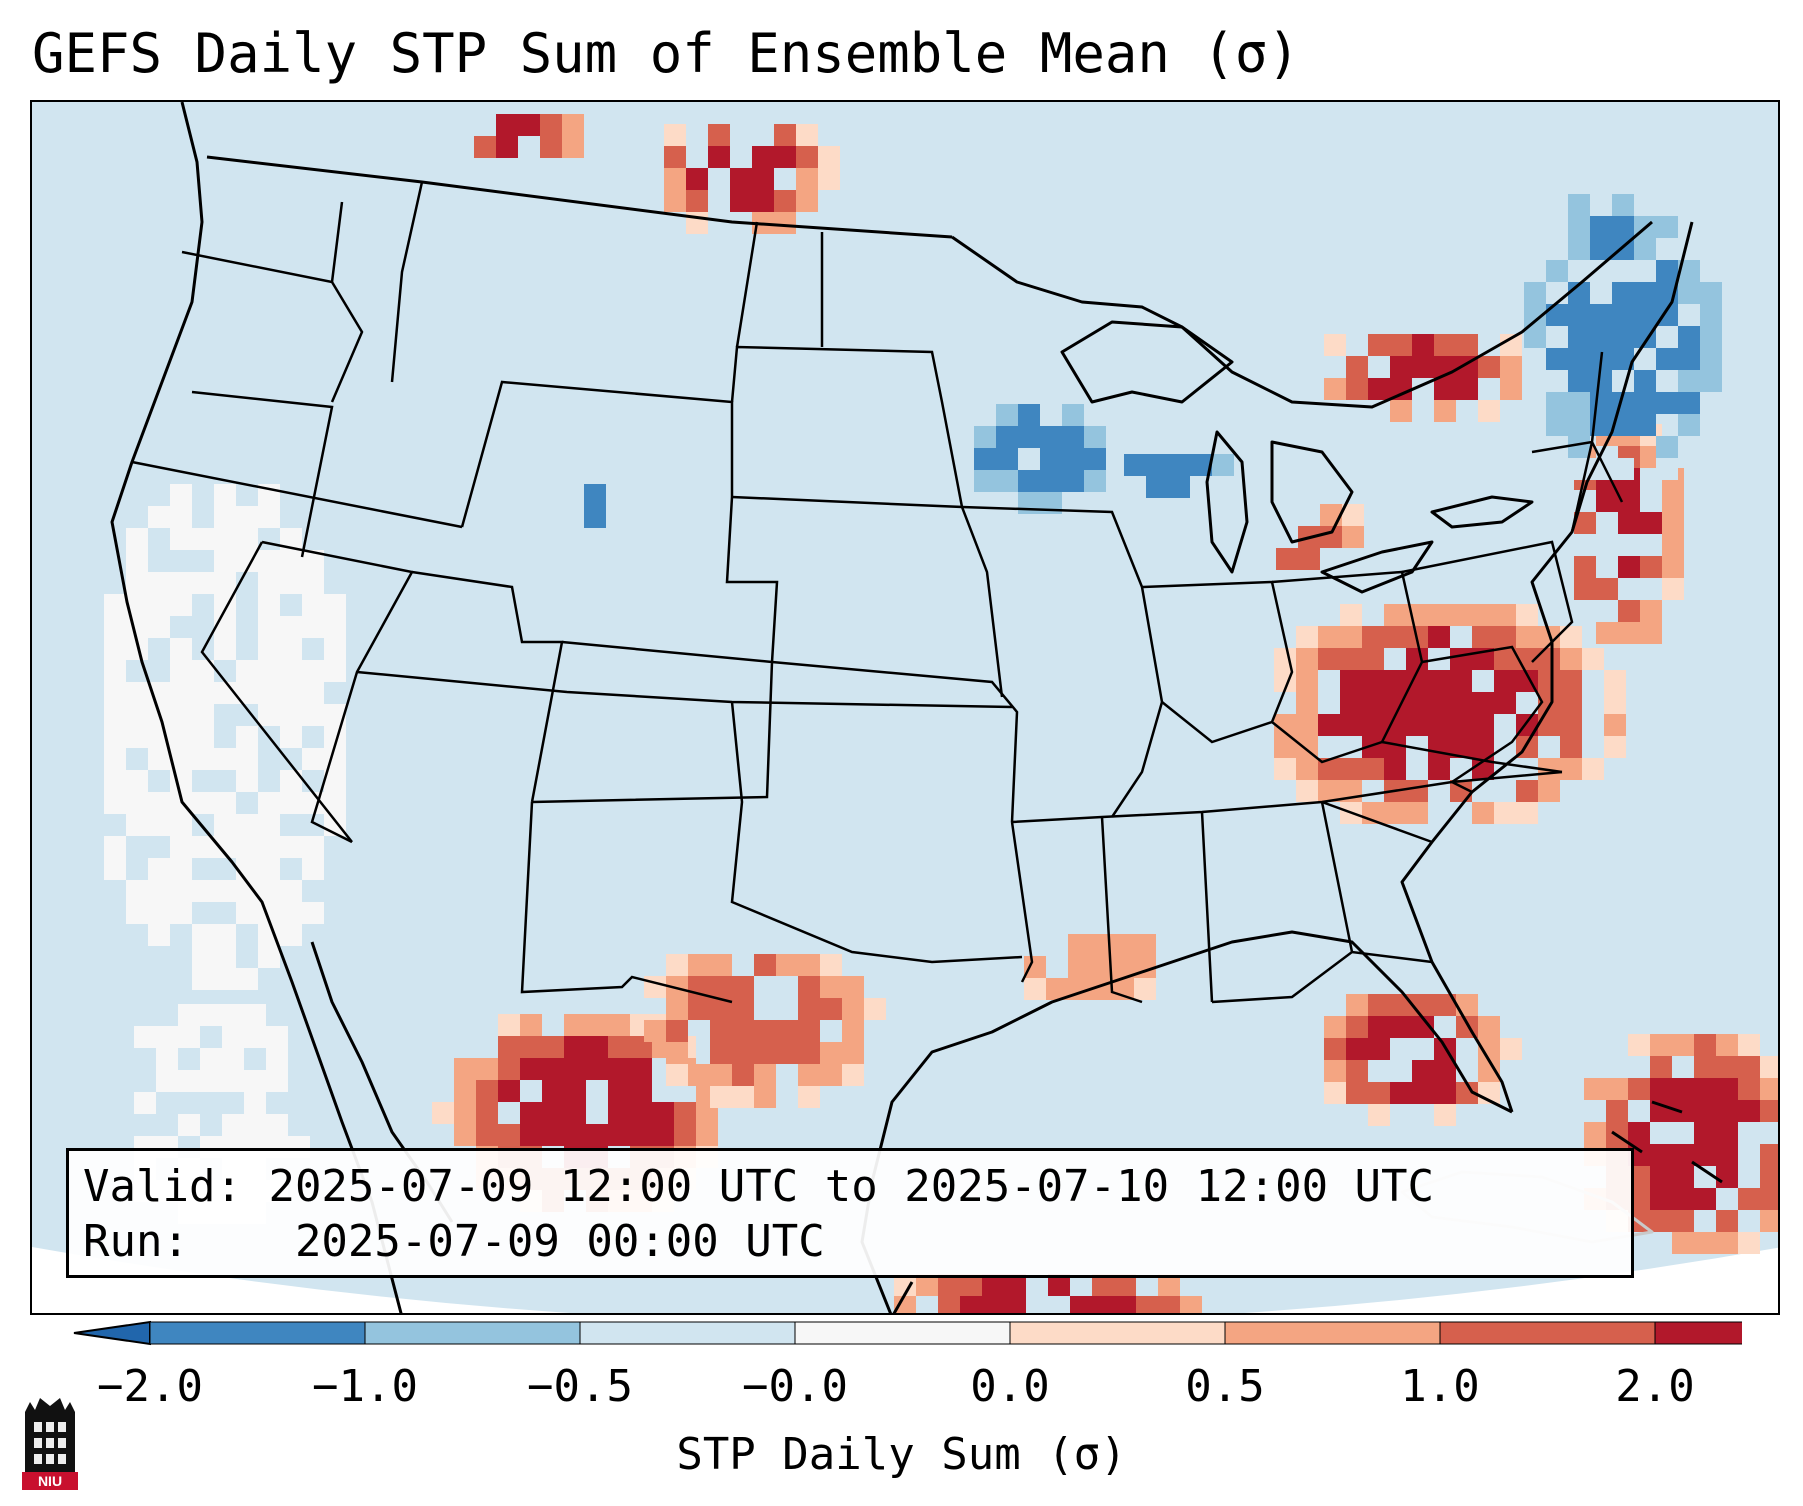 The width and height of the screenshot is (1803, 1506). What do you see at coordinates (50, 1444) in the screenshot?
I see `niu-logo: NIU` at bounding box center [50, 1444].